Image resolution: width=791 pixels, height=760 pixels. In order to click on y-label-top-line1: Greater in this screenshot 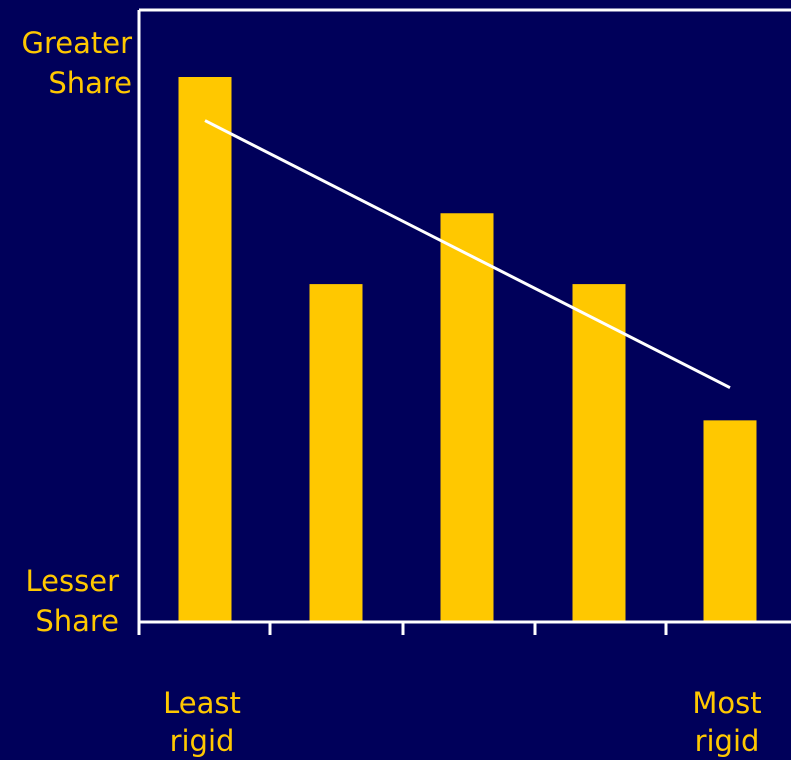, I will do `click(76, 43)`.